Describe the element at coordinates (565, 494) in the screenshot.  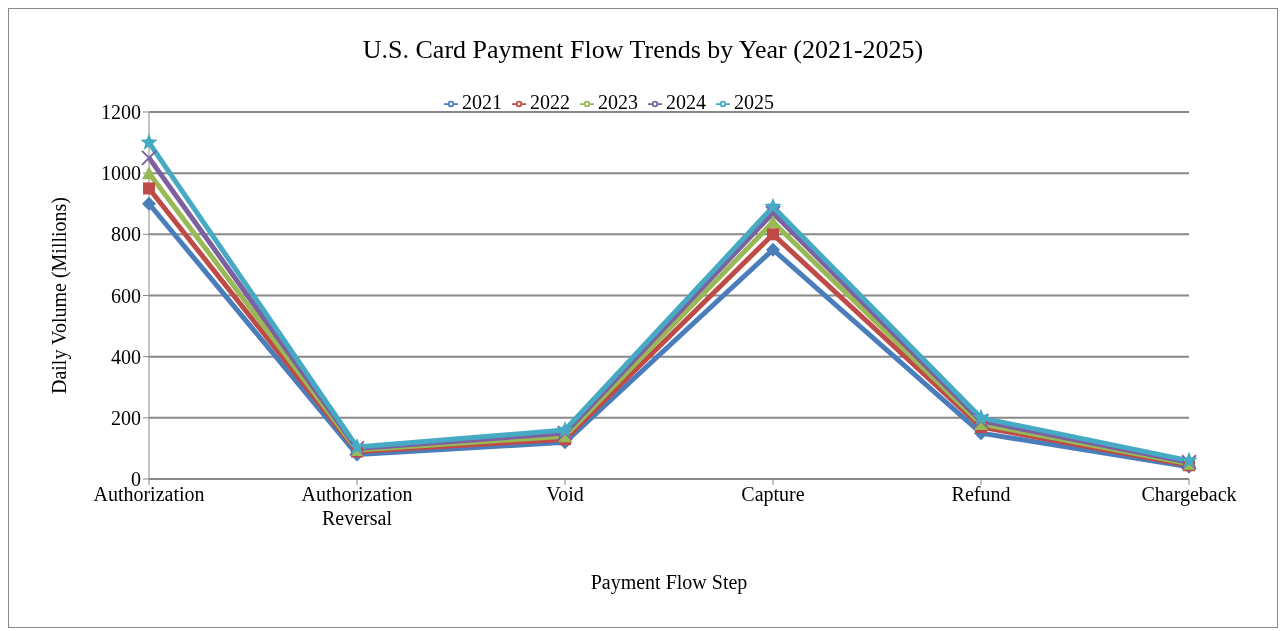
I see `x-tick-label: Void` at that location.